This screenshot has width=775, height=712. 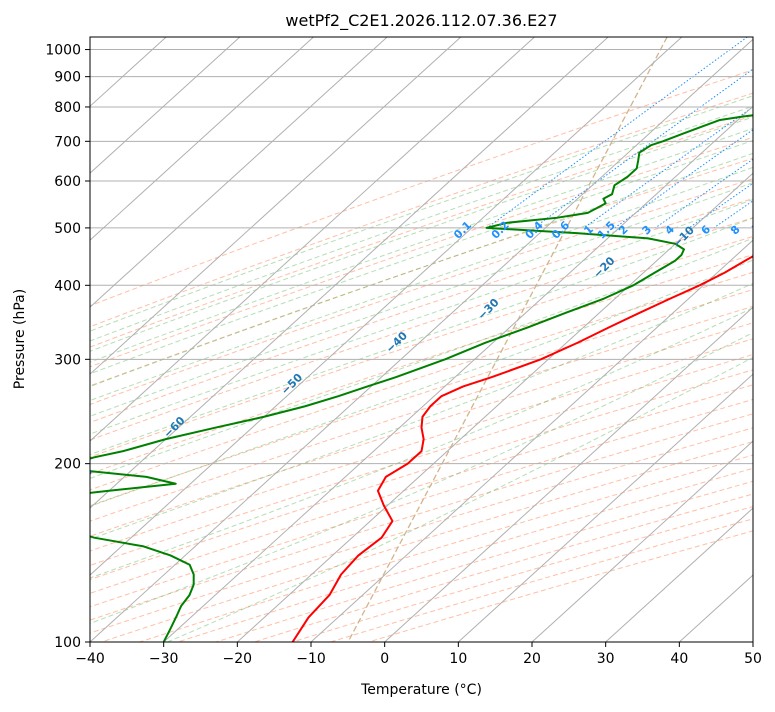 I want to click on y-tick-label: 500, so click(x=67, y=229).